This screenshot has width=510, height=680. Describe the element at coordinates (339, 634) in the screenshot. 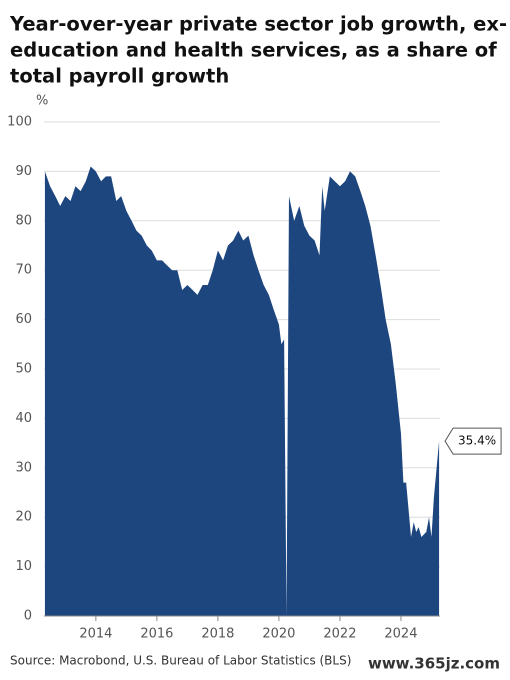

I see `x-tick-label: 2022` at that location.